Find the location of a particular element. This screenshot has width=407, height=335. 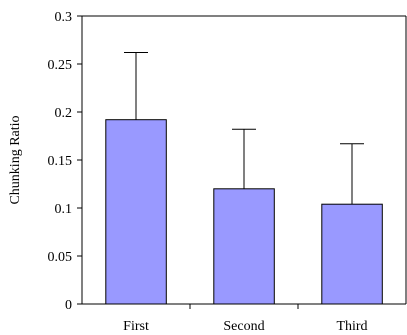

x-tick-label-second: Second is located at coordinates (243, 326).